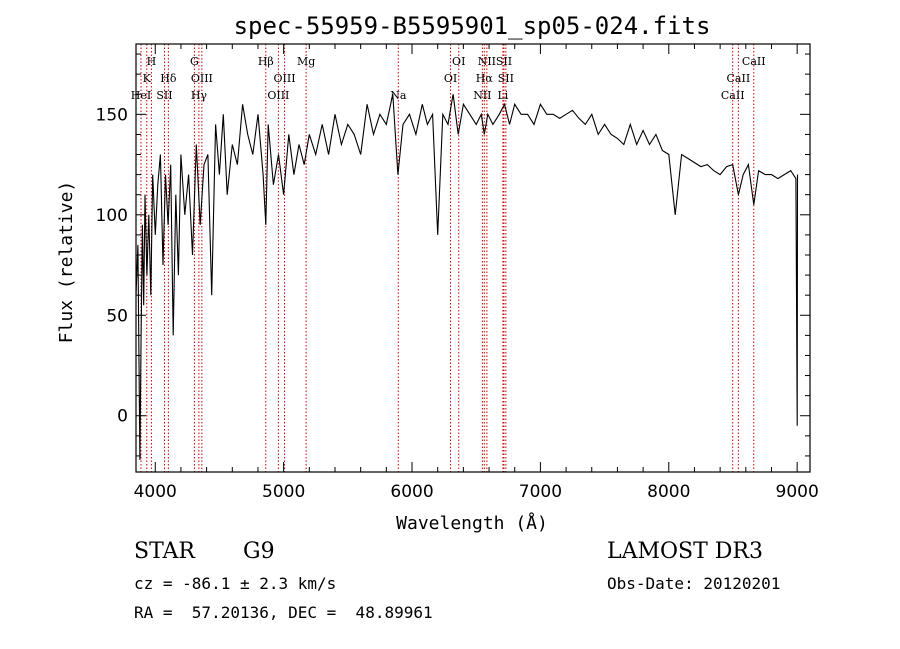 The width and height of the screenshot is (900, 649). I want to click on marker-label: Na, so click(398, 95).